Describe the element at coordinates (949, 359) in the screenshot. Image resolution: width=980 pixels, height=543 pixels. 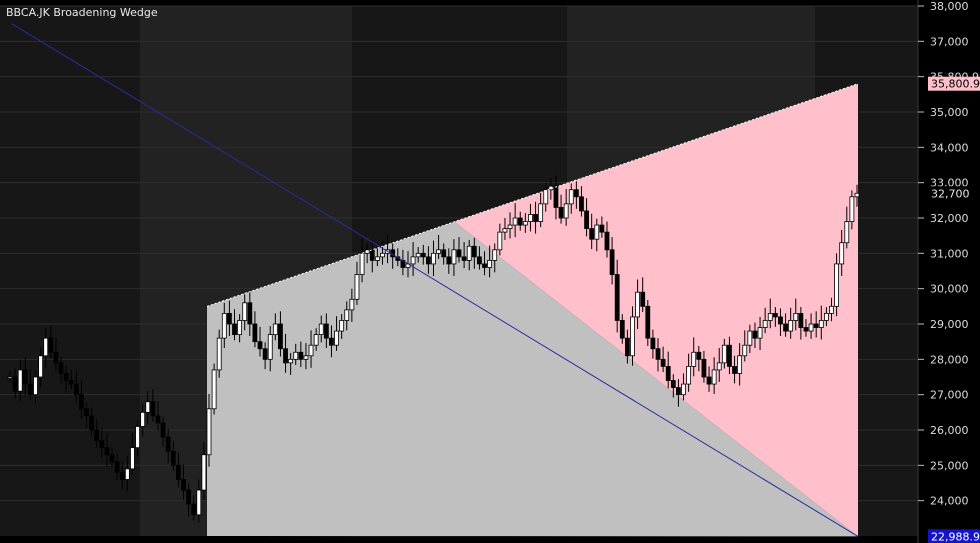
I see `axis-tick-label: 28,000` at that location.